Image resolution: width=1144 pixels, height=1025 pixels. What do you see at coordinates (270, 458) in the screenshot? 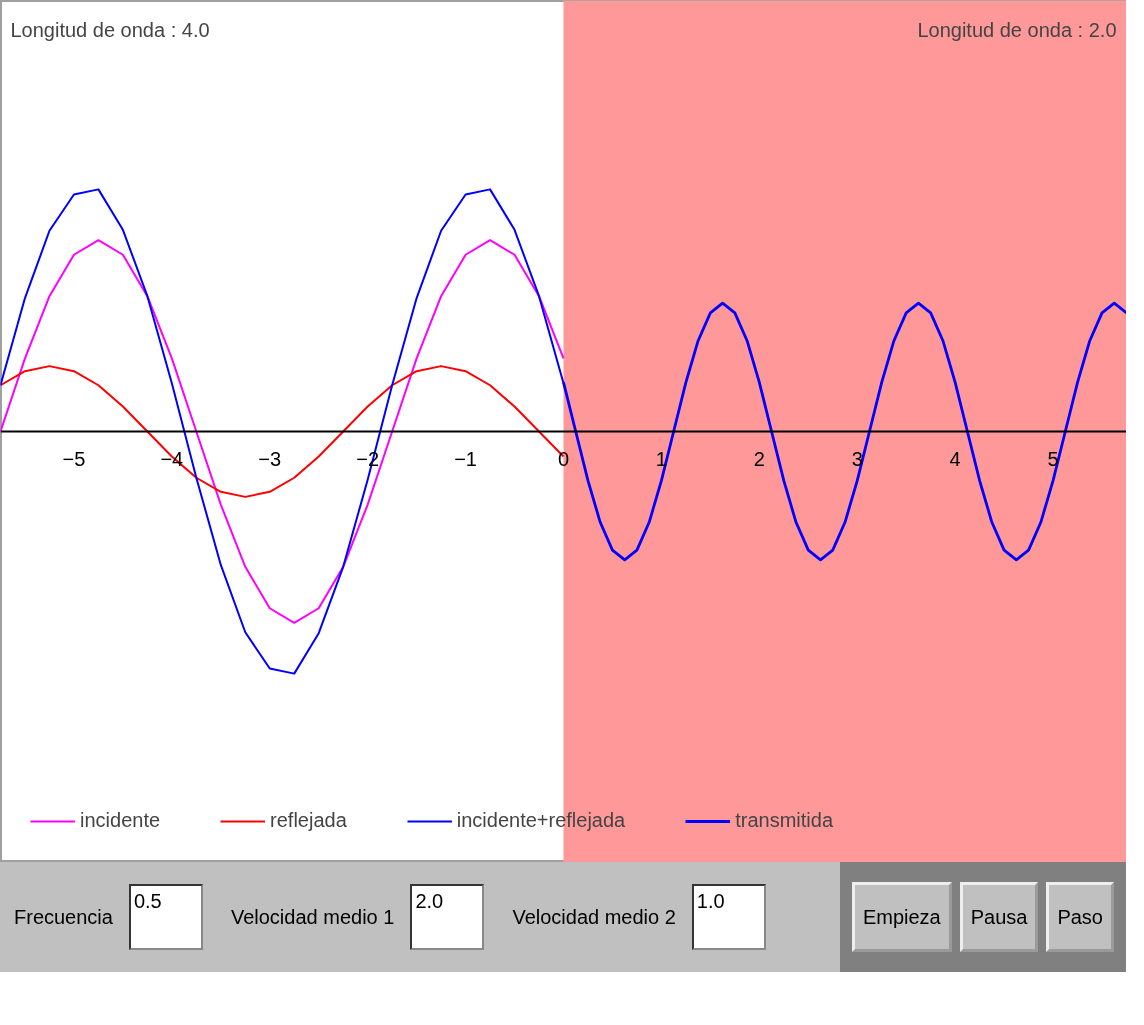
I see `x-tick-label: −3` at bounding box center [270, 458].